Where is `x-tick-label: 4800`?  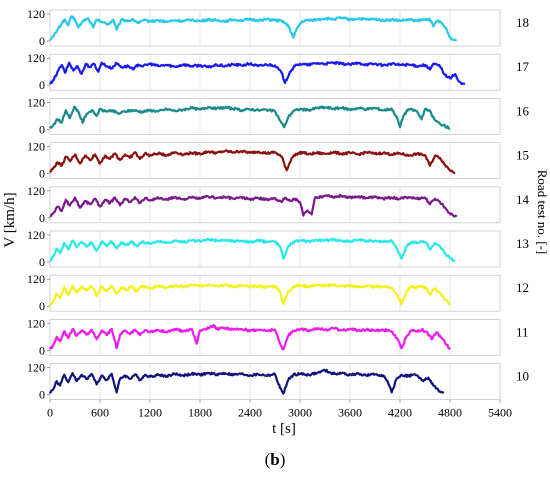 x-tick-label: 4800 is located at coordinates (450, 413).